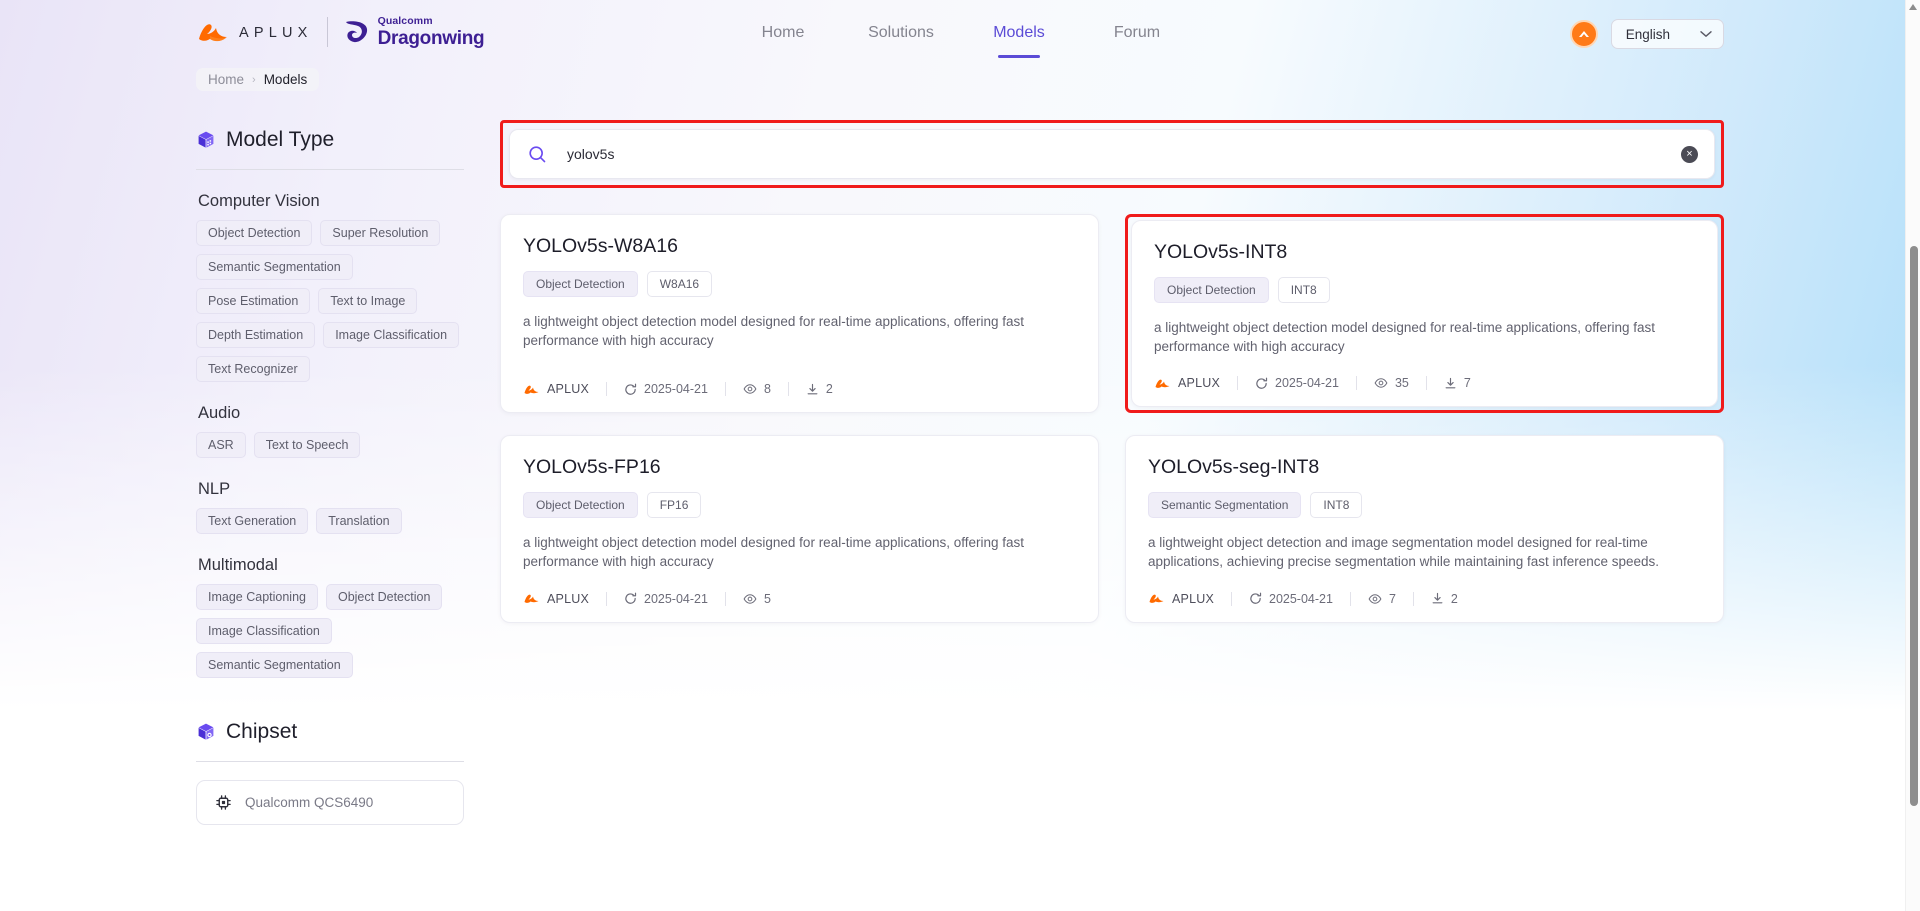 The height and width of the screenshot is (911, 1920). What do you see at coordinates (1221, 252) in the screenshot?
I see `model-card-title: YOLOv5s-INT8` at bounding box center [1221, 252].